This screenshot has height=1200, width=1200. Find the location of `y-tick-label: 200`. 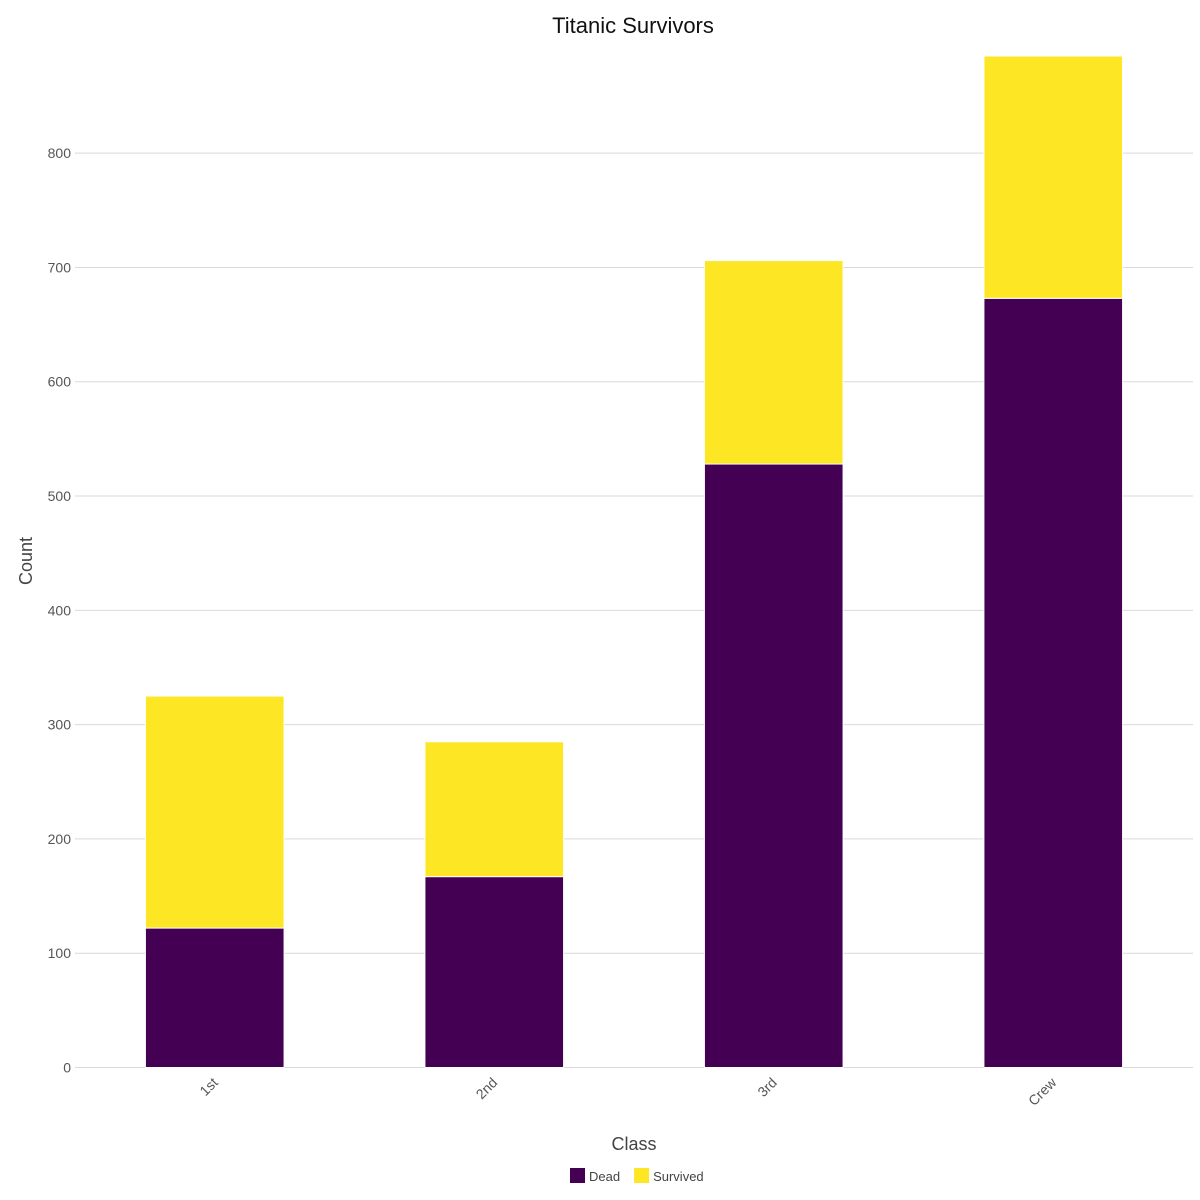

y-tick-label: 200 is located at coordinates (60, 839).